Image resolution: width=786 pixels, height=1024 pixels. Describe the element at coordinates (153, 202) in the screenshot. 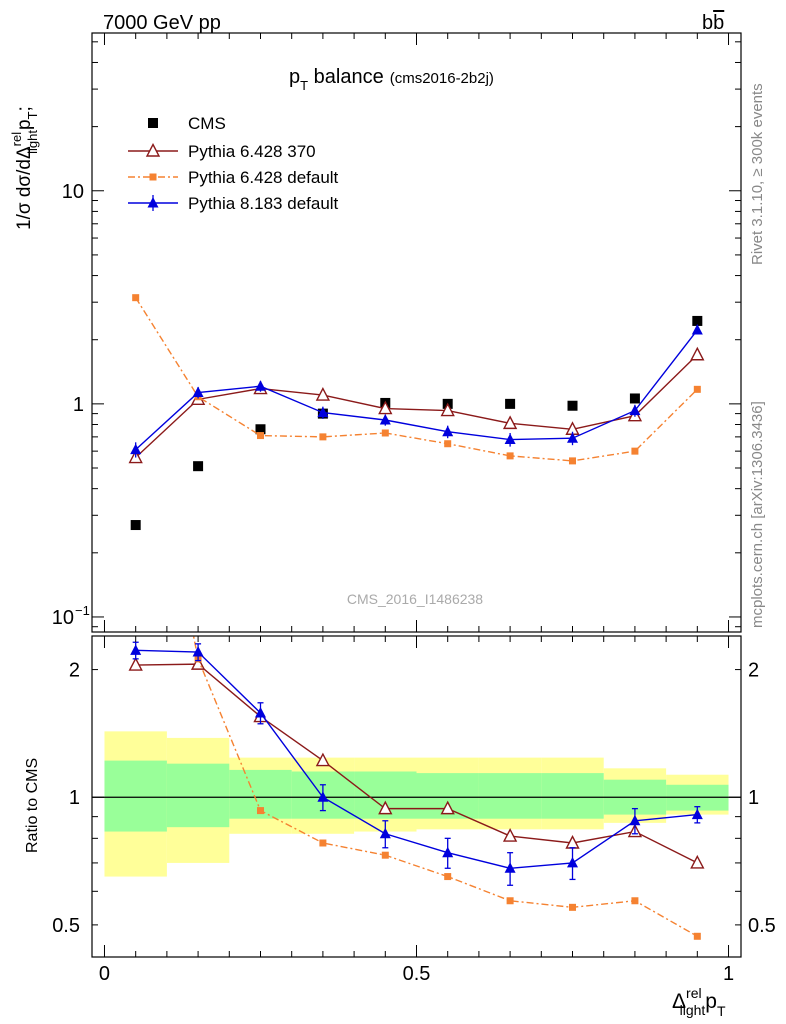

I see `legend-marker-p8_default` at that location.